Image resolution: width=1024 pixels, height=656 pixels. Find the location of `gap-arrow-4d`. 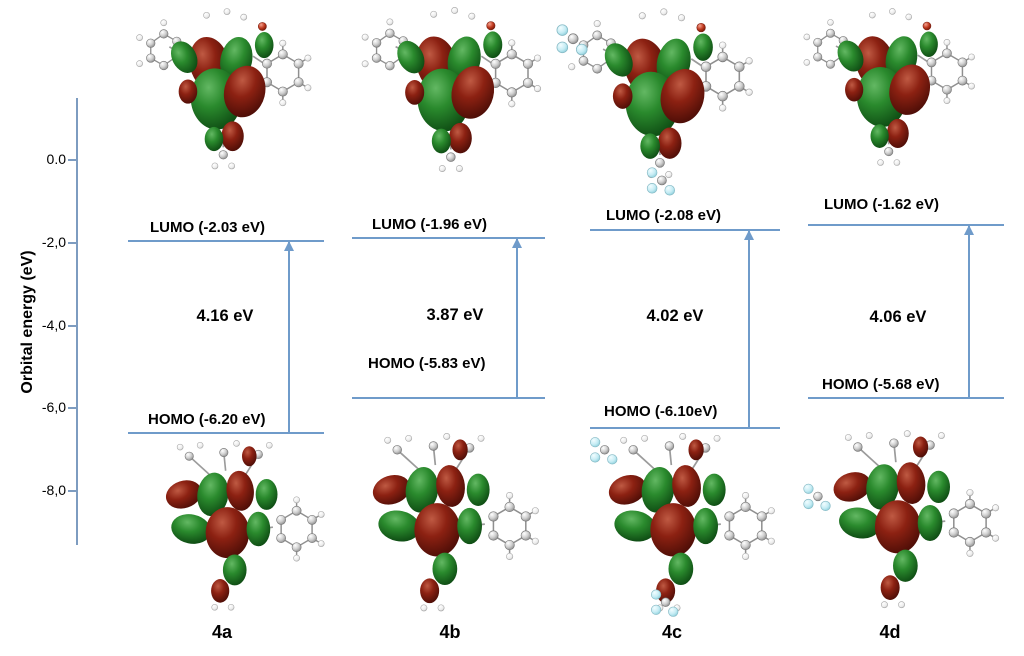

gap-arrow-4d is located at coordinates (968, 311).